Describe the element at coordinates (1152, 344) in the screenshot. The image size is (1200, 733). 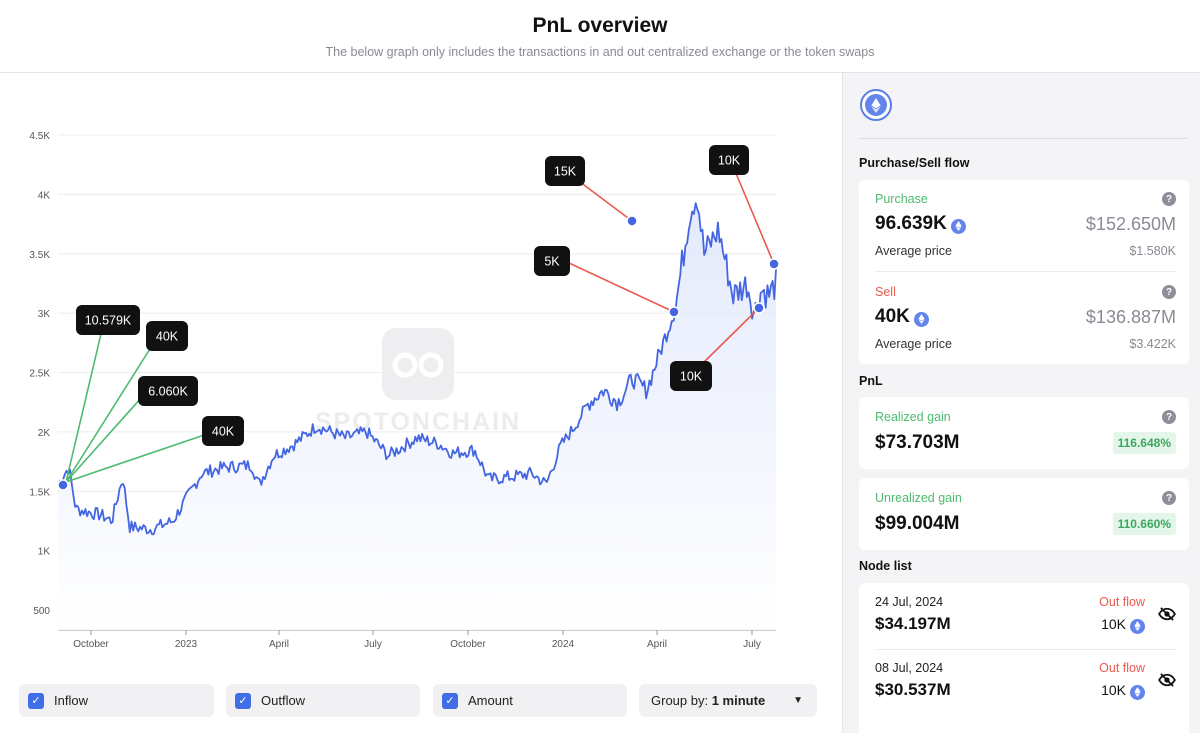
I see `sell-avg-value: $3.422K` at that location.